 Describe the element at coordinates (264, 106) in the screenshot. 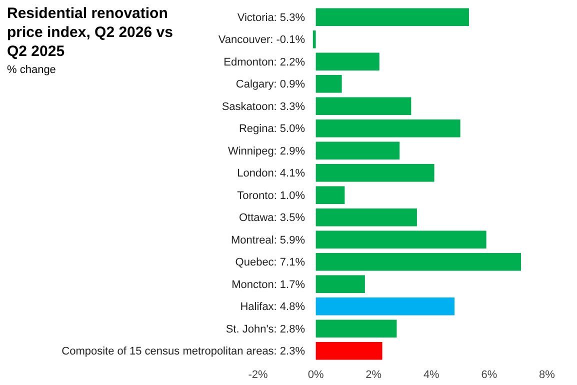

I see `y-tick-label: Saskatoon: 3.3%` at that location.